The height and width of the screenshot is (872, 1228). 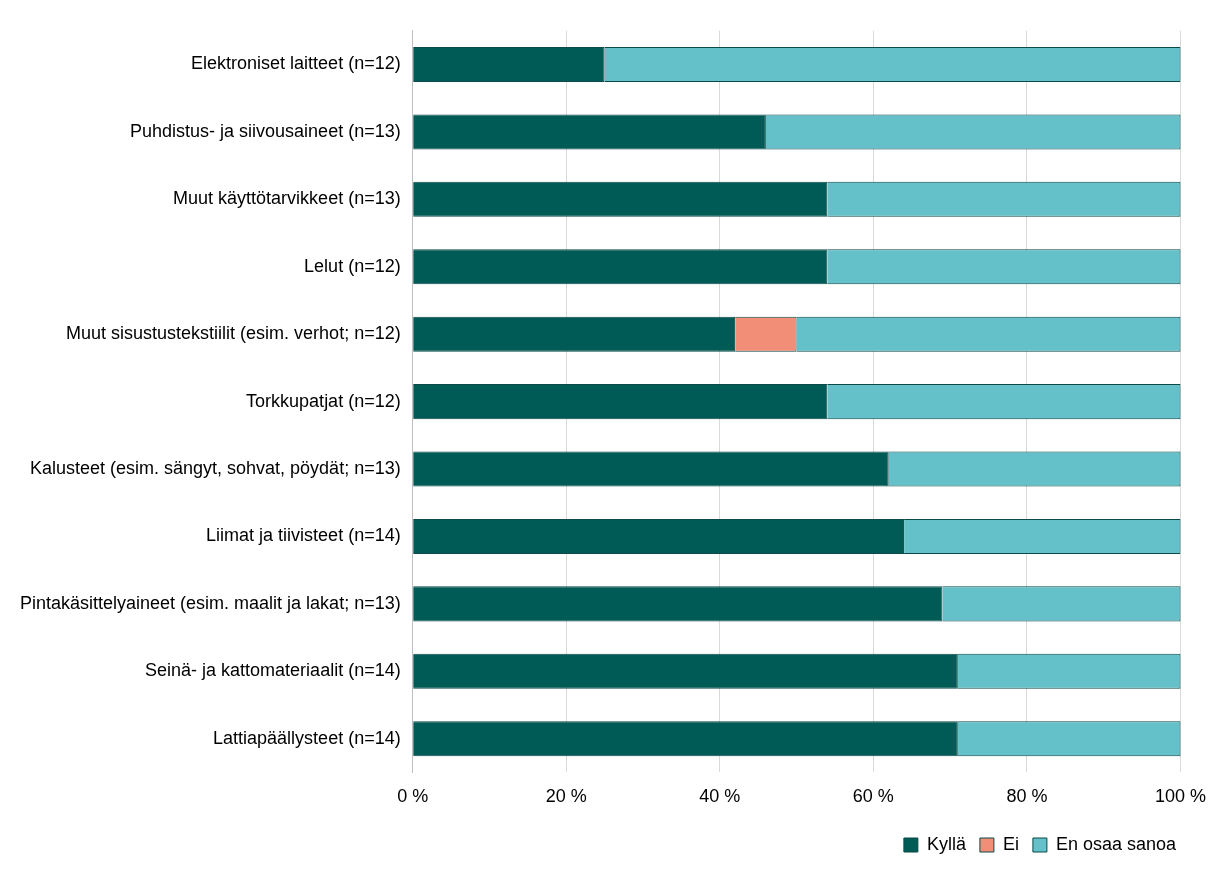 What do you see at coordinates (210, 602) in the screenshot?
I see `y-tick-label: Pintakäsittelyaineet (esim. maalit ja lakat; n=13)` at bounding box center [210, 602].